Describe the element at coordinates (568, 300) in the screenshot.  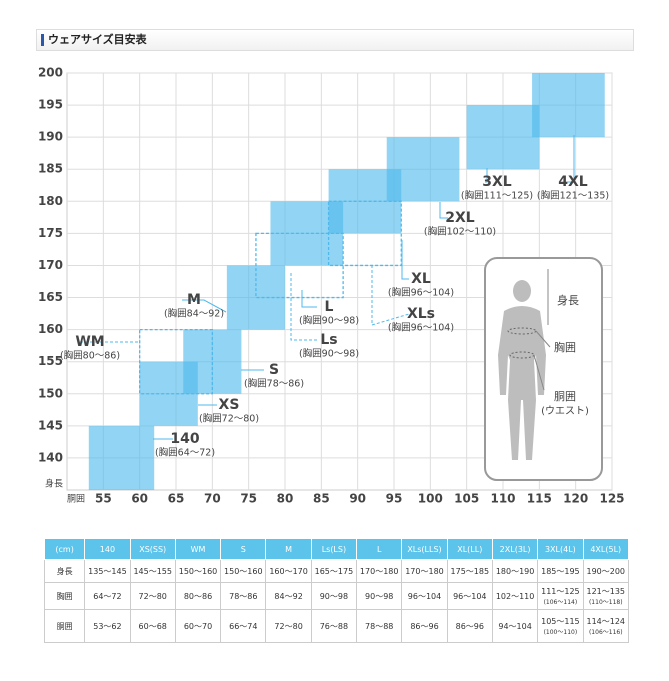
I see `figure-label: 身長` at that location.